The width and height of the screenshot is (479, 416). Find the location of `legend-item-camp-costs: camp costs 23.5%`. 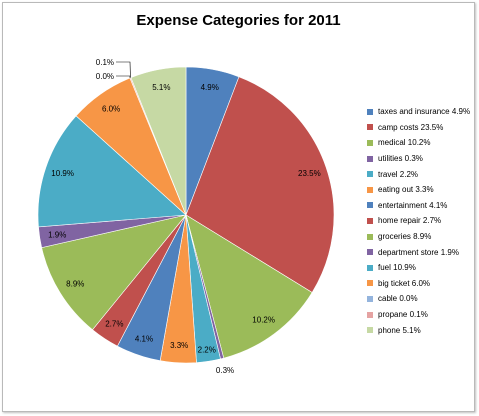

legend-item-camp-costs: camp costs 23.5% is located at coordinates (418, 128).